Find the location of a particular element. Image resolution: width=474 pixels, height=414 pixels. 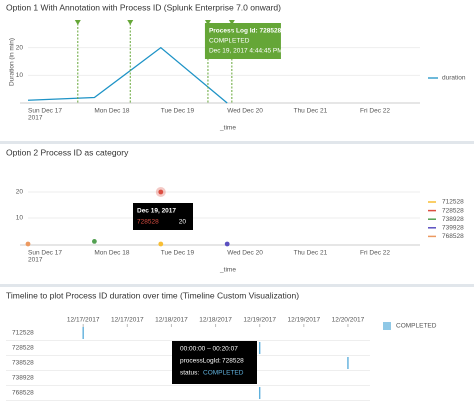

tip-text: Process Log Id: 728528 is located at coordinates (245, 31).